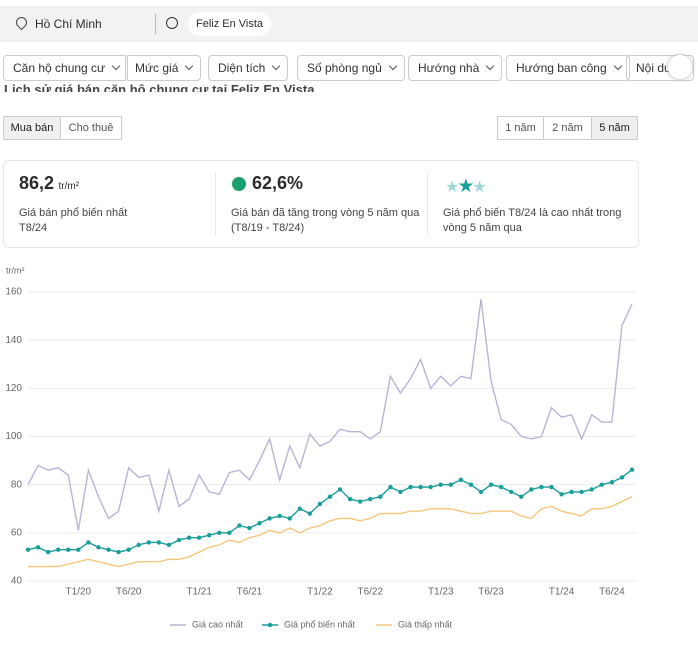 Image resolution: width=698 pixels, height=648 pixels. Describe the element at coordinates (320, 592) in the screenshot. I see `x-tick-label: T1/22` at that location.